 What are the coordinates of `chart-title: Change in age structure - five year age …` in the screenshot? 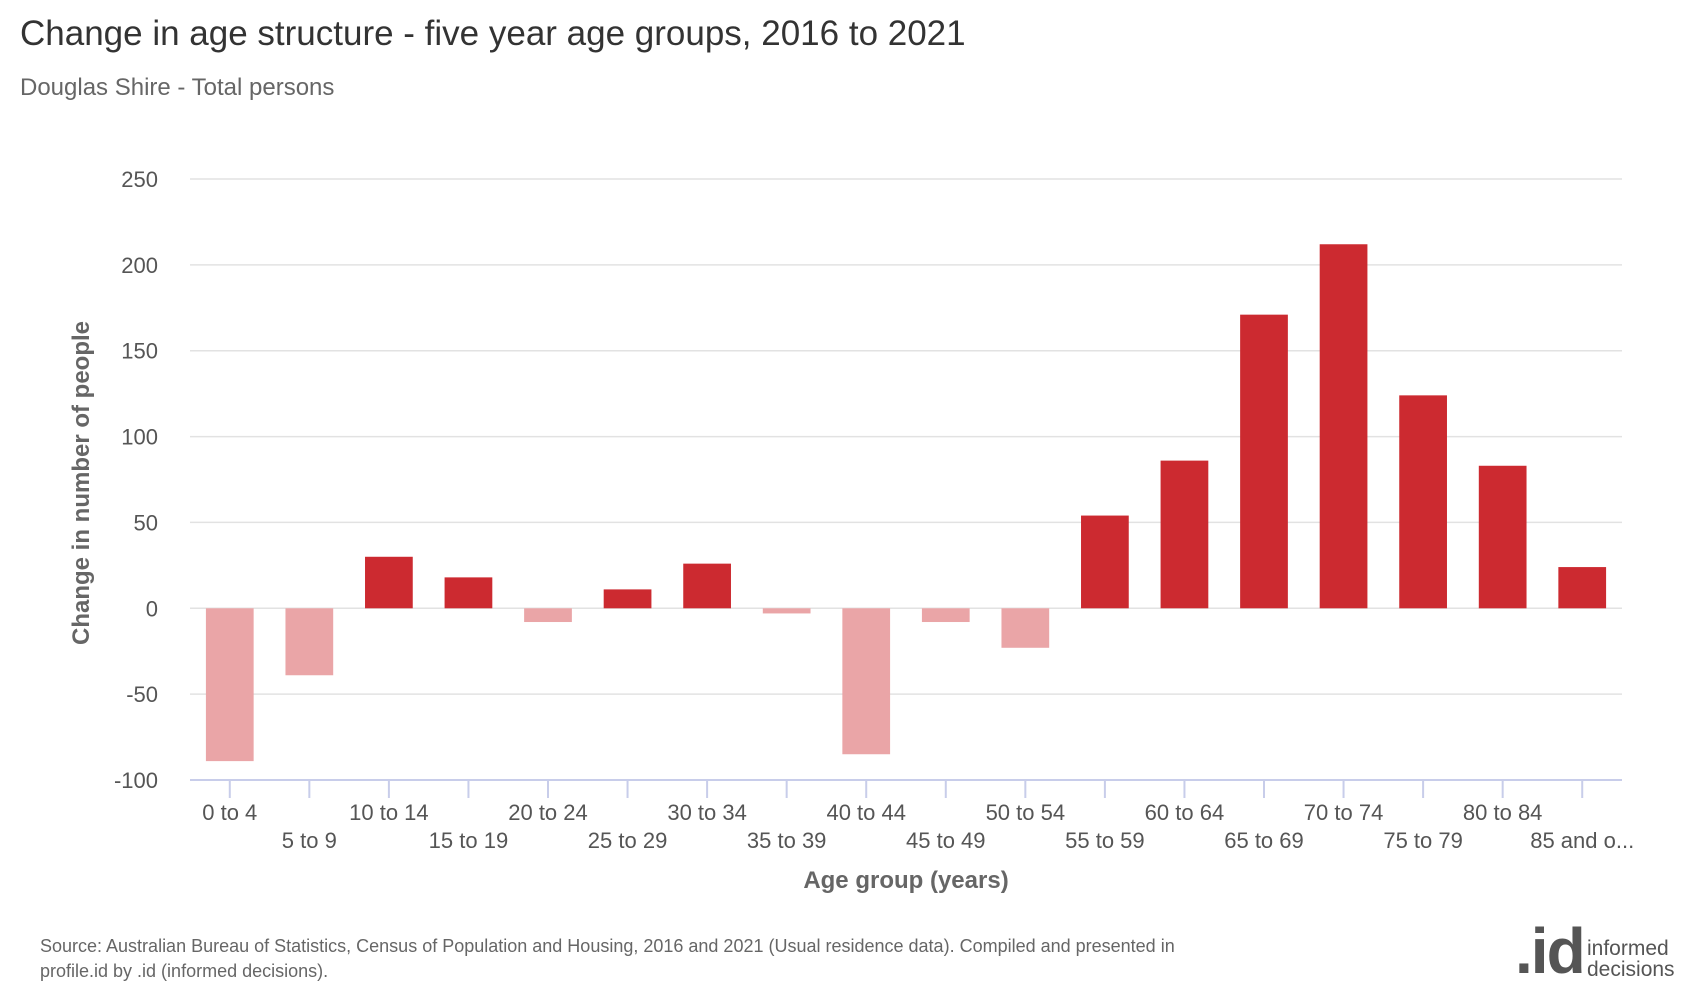 It's located at (493, 33).